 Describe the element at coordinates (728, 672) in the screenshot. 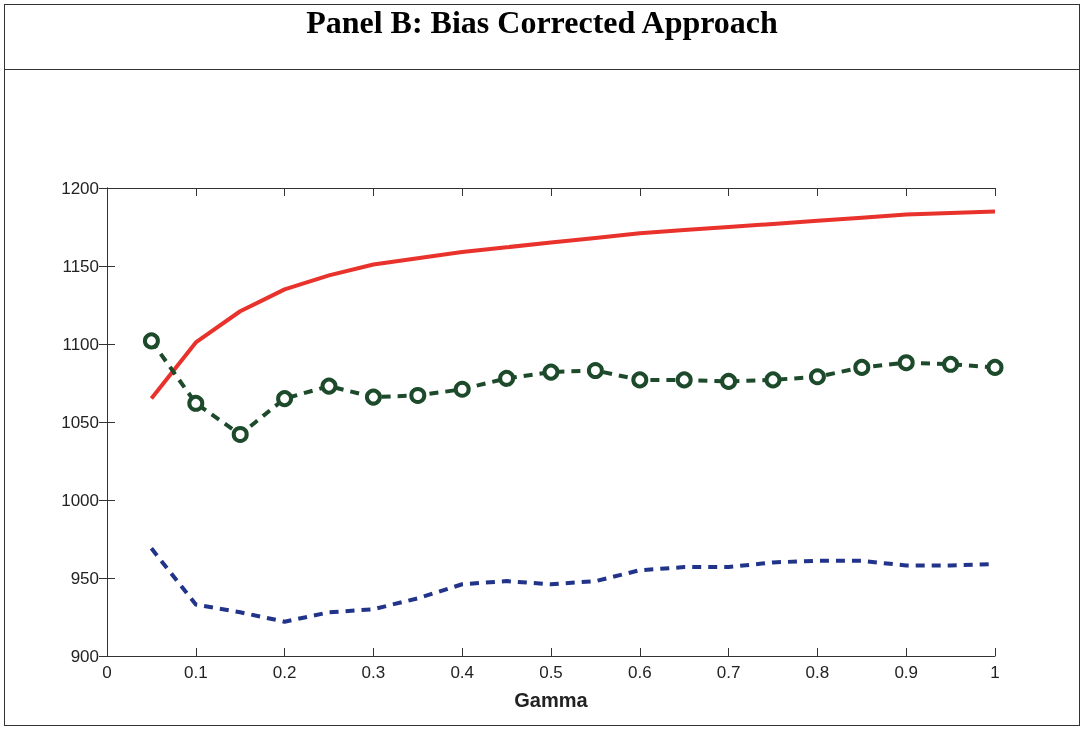

I see `x-tick-label: 0.7` at that location.